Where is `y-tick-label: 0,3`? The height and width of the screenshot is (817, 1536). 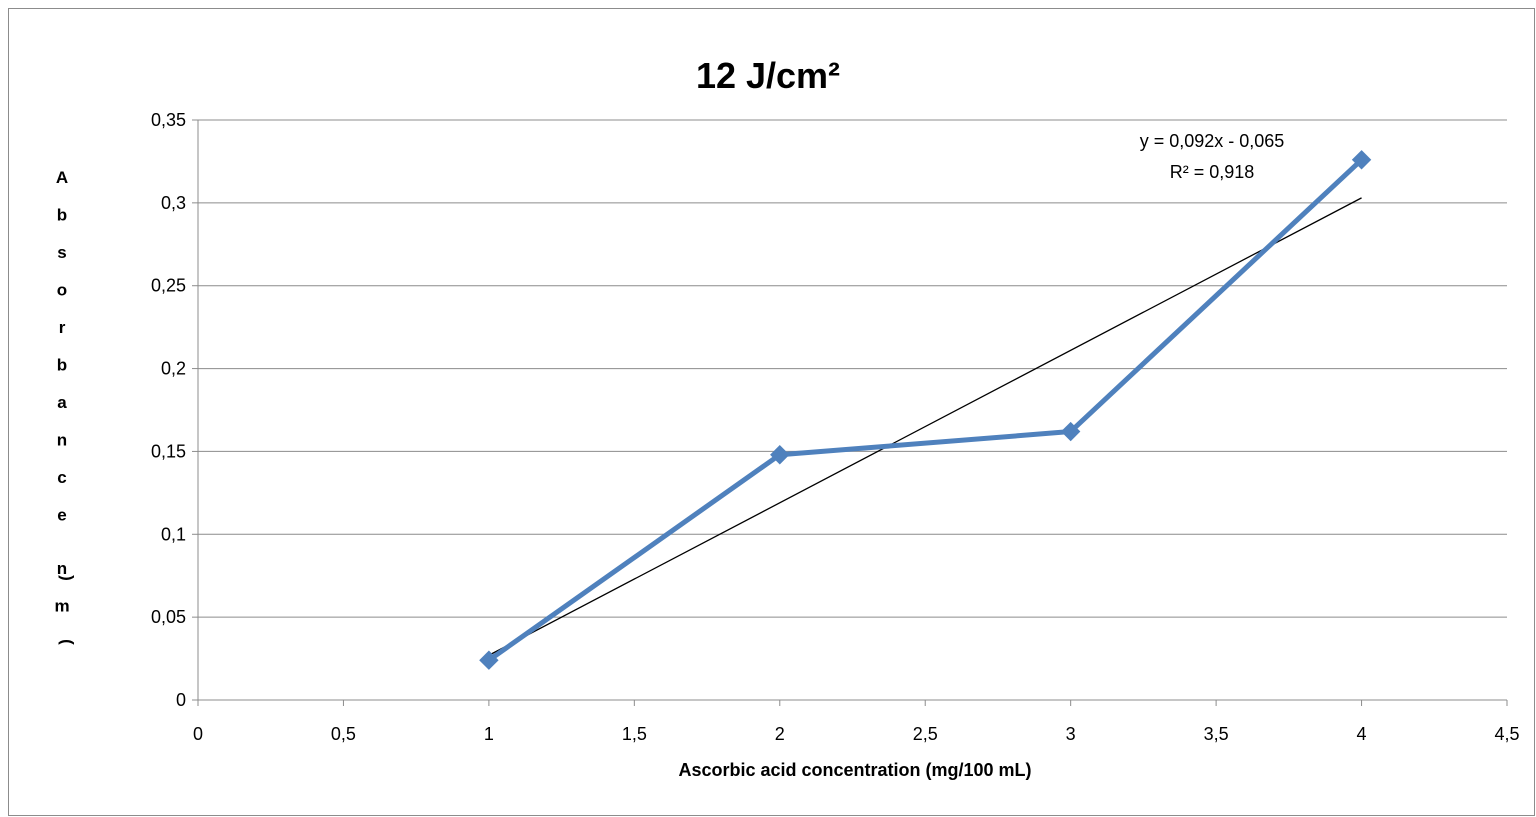
y-tick-label: 0,3 is located at coordinates (173, 203).